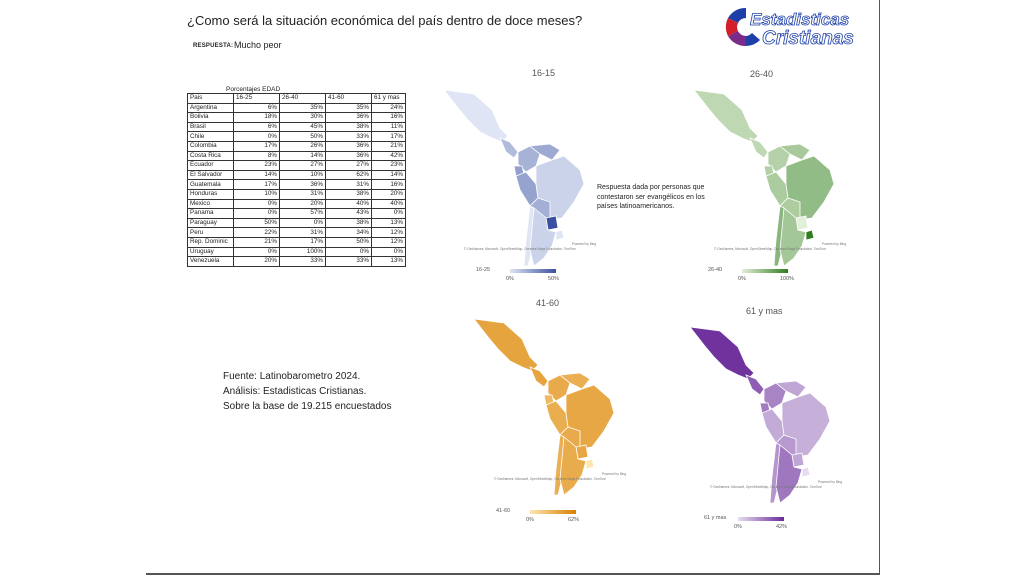 The image size is (1024, 576). Describe the element at coordinates (210, 261) in the screenshot. I see `country-cell: Venezuela` at that location.